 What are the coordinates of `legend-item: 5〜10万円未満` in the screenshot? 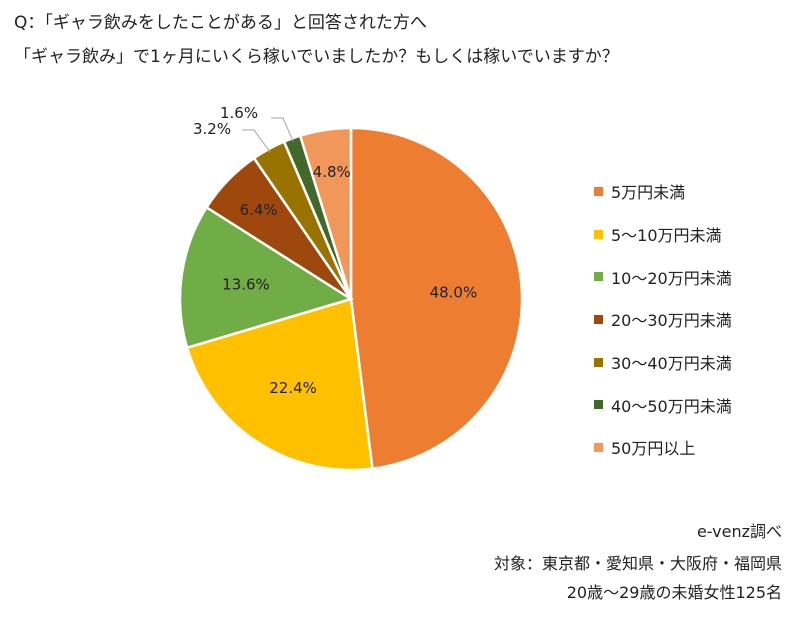 It's located at (663, 234).